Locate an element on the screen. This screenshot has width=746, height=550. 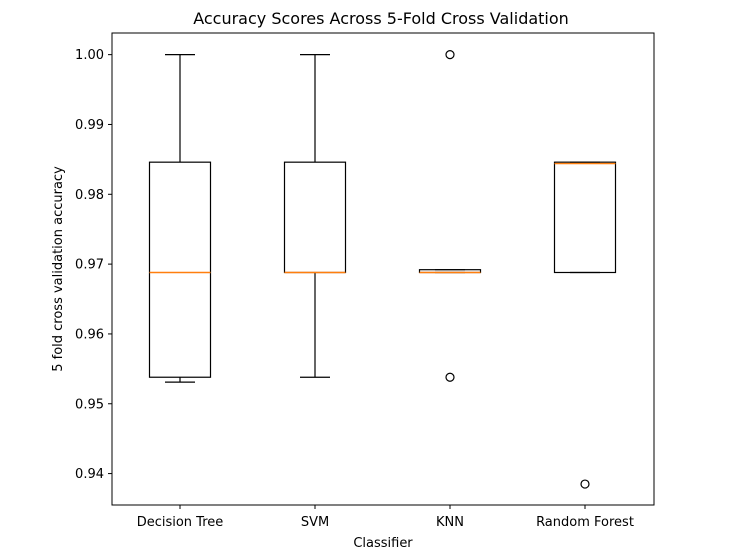
y-tick-label: 0.96 is located at coordinates (89, 334).